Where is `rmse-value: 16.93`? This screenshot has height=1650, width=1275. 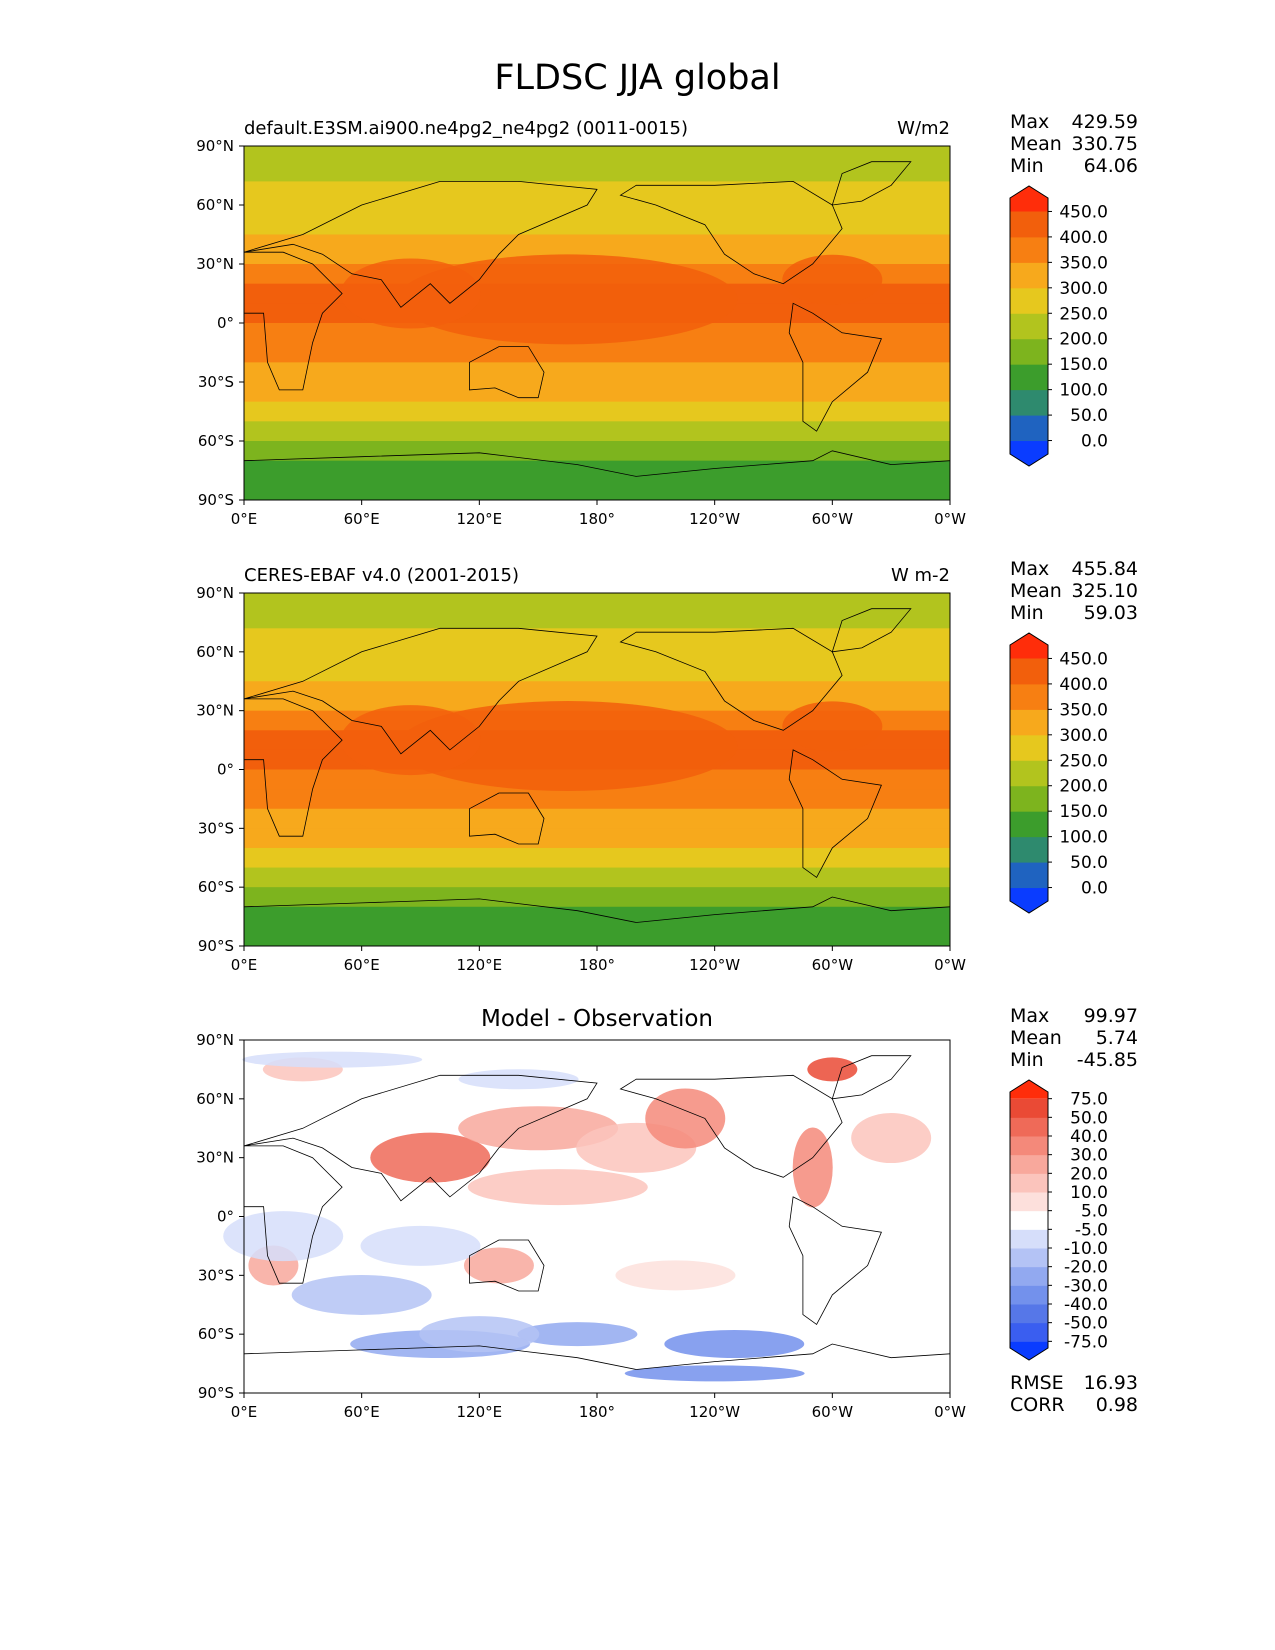
rmse-value: 16.93 is located at coordinates (1110, 1383).